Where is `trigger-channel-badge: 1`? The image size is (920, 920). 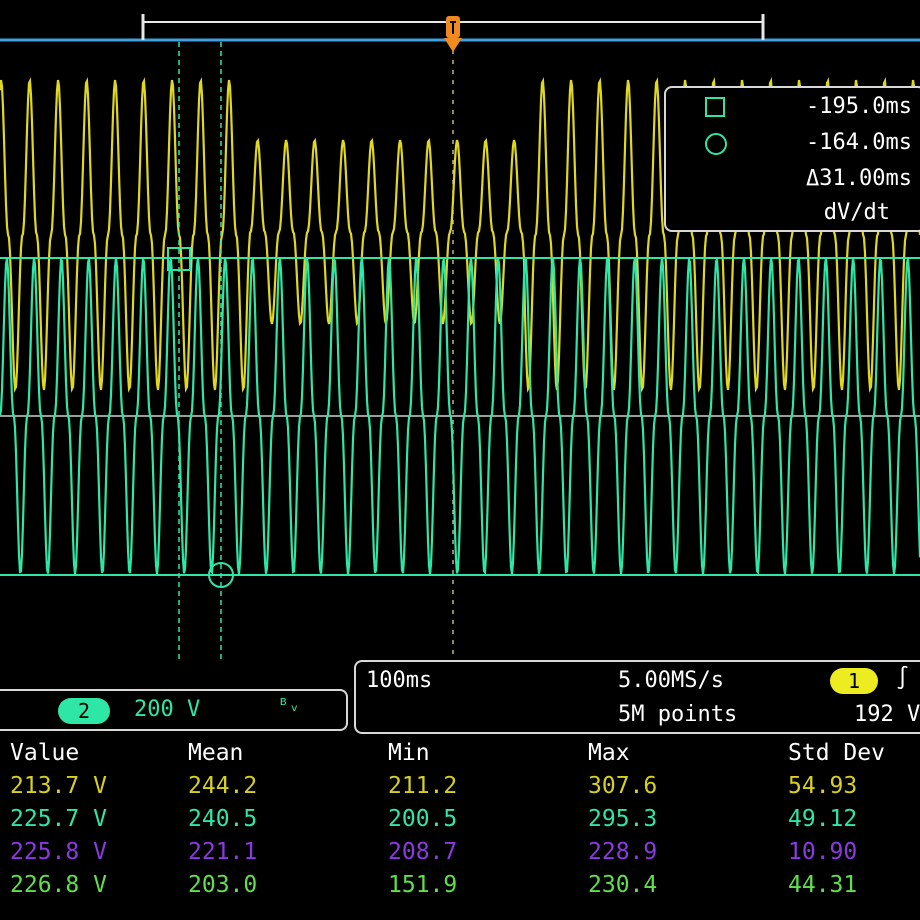
trigger-channel-badge: 1 is located at coordinates (854, 681).